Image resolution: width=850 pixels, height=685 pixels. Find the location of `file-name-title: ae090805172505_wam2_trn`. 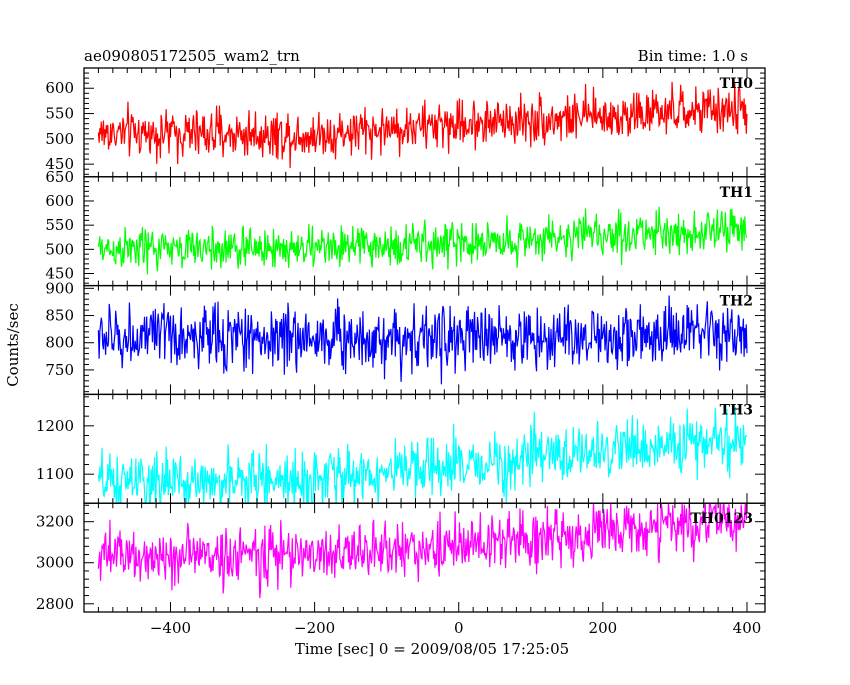

file-name-title: ae090805172505_wam2_trn is located at coordinates (192, 56).